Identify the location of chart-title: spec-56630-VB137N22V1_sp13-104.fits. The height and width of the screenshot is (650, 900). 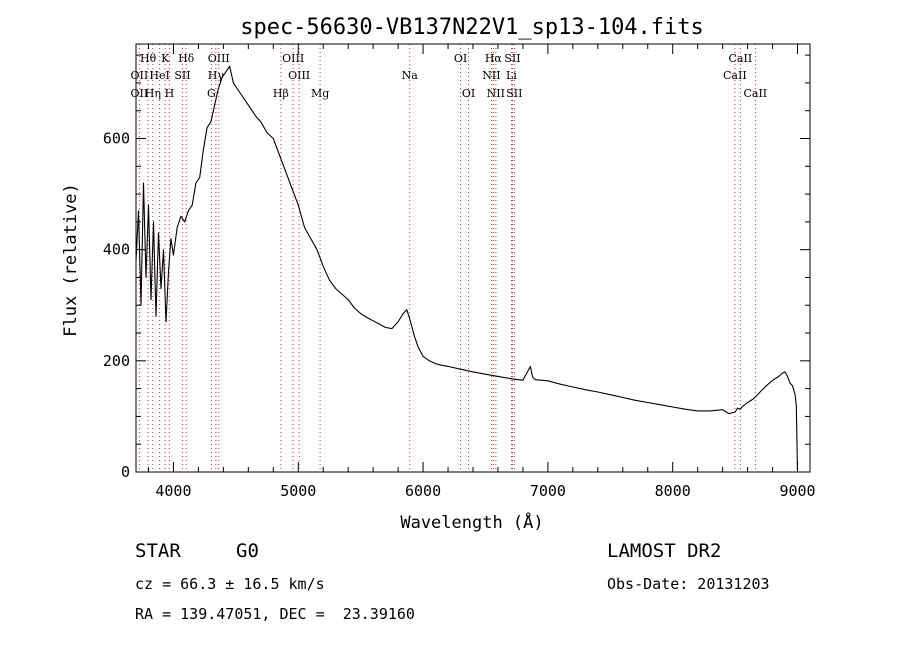
(472, 27).